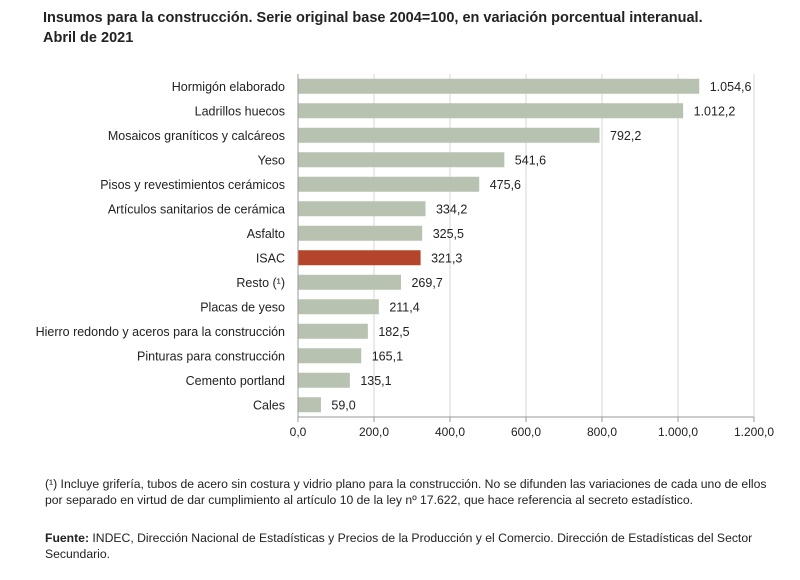 The height and width of the screenshot is (580, 800). What do you see at coordinates (426, 283) in the screenshot?
I see `data-label: 269,7` at bounding box center [426, 283].